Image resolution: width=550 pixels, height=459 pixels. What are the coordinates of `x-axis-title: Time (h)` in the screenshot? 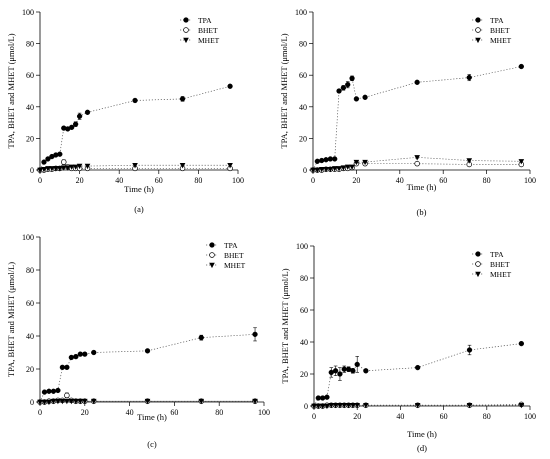 It's located at (139, 189).